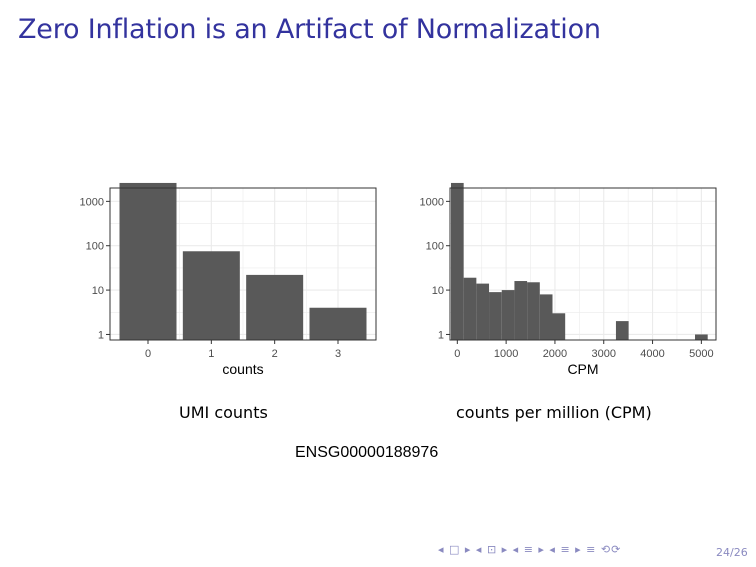 This screenshot has height=567, width=756. I want to click on cpm-caption: counts per million (CPM), so click(554, 412).